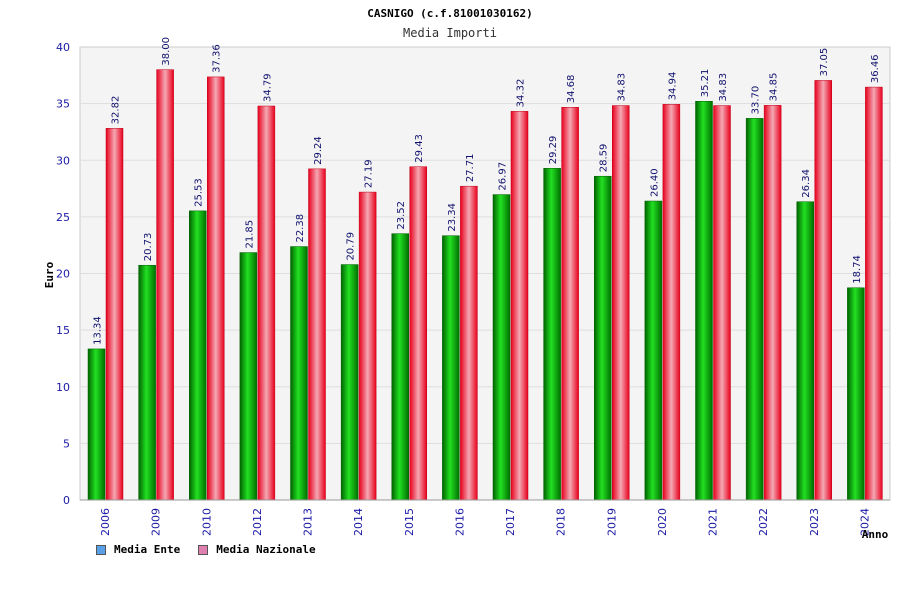  Describe the element at coordinates (459, 522) in the screenshot. I see `x-tick-label: 2016` at that location.